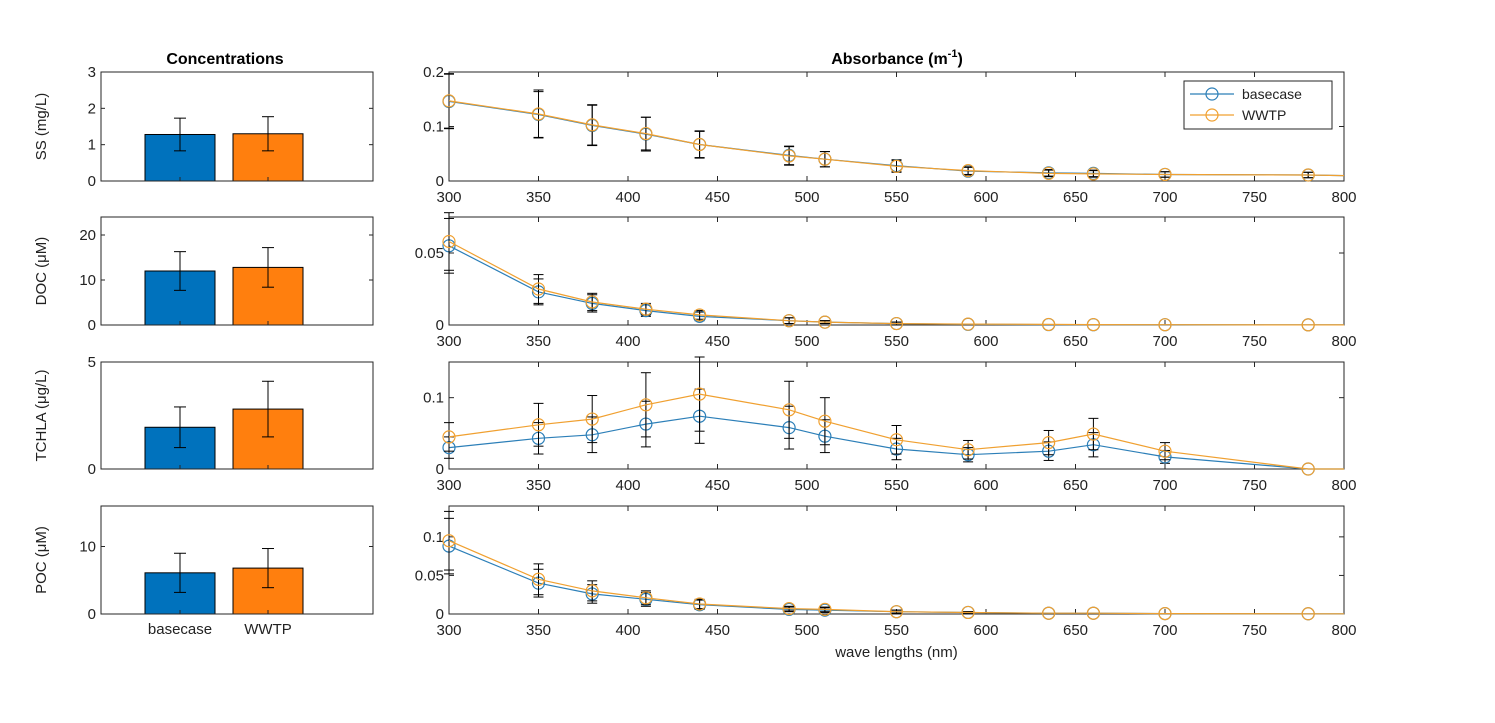  I want to click on y-axis-label: TCHLA (μg/L), so click(41, 415).